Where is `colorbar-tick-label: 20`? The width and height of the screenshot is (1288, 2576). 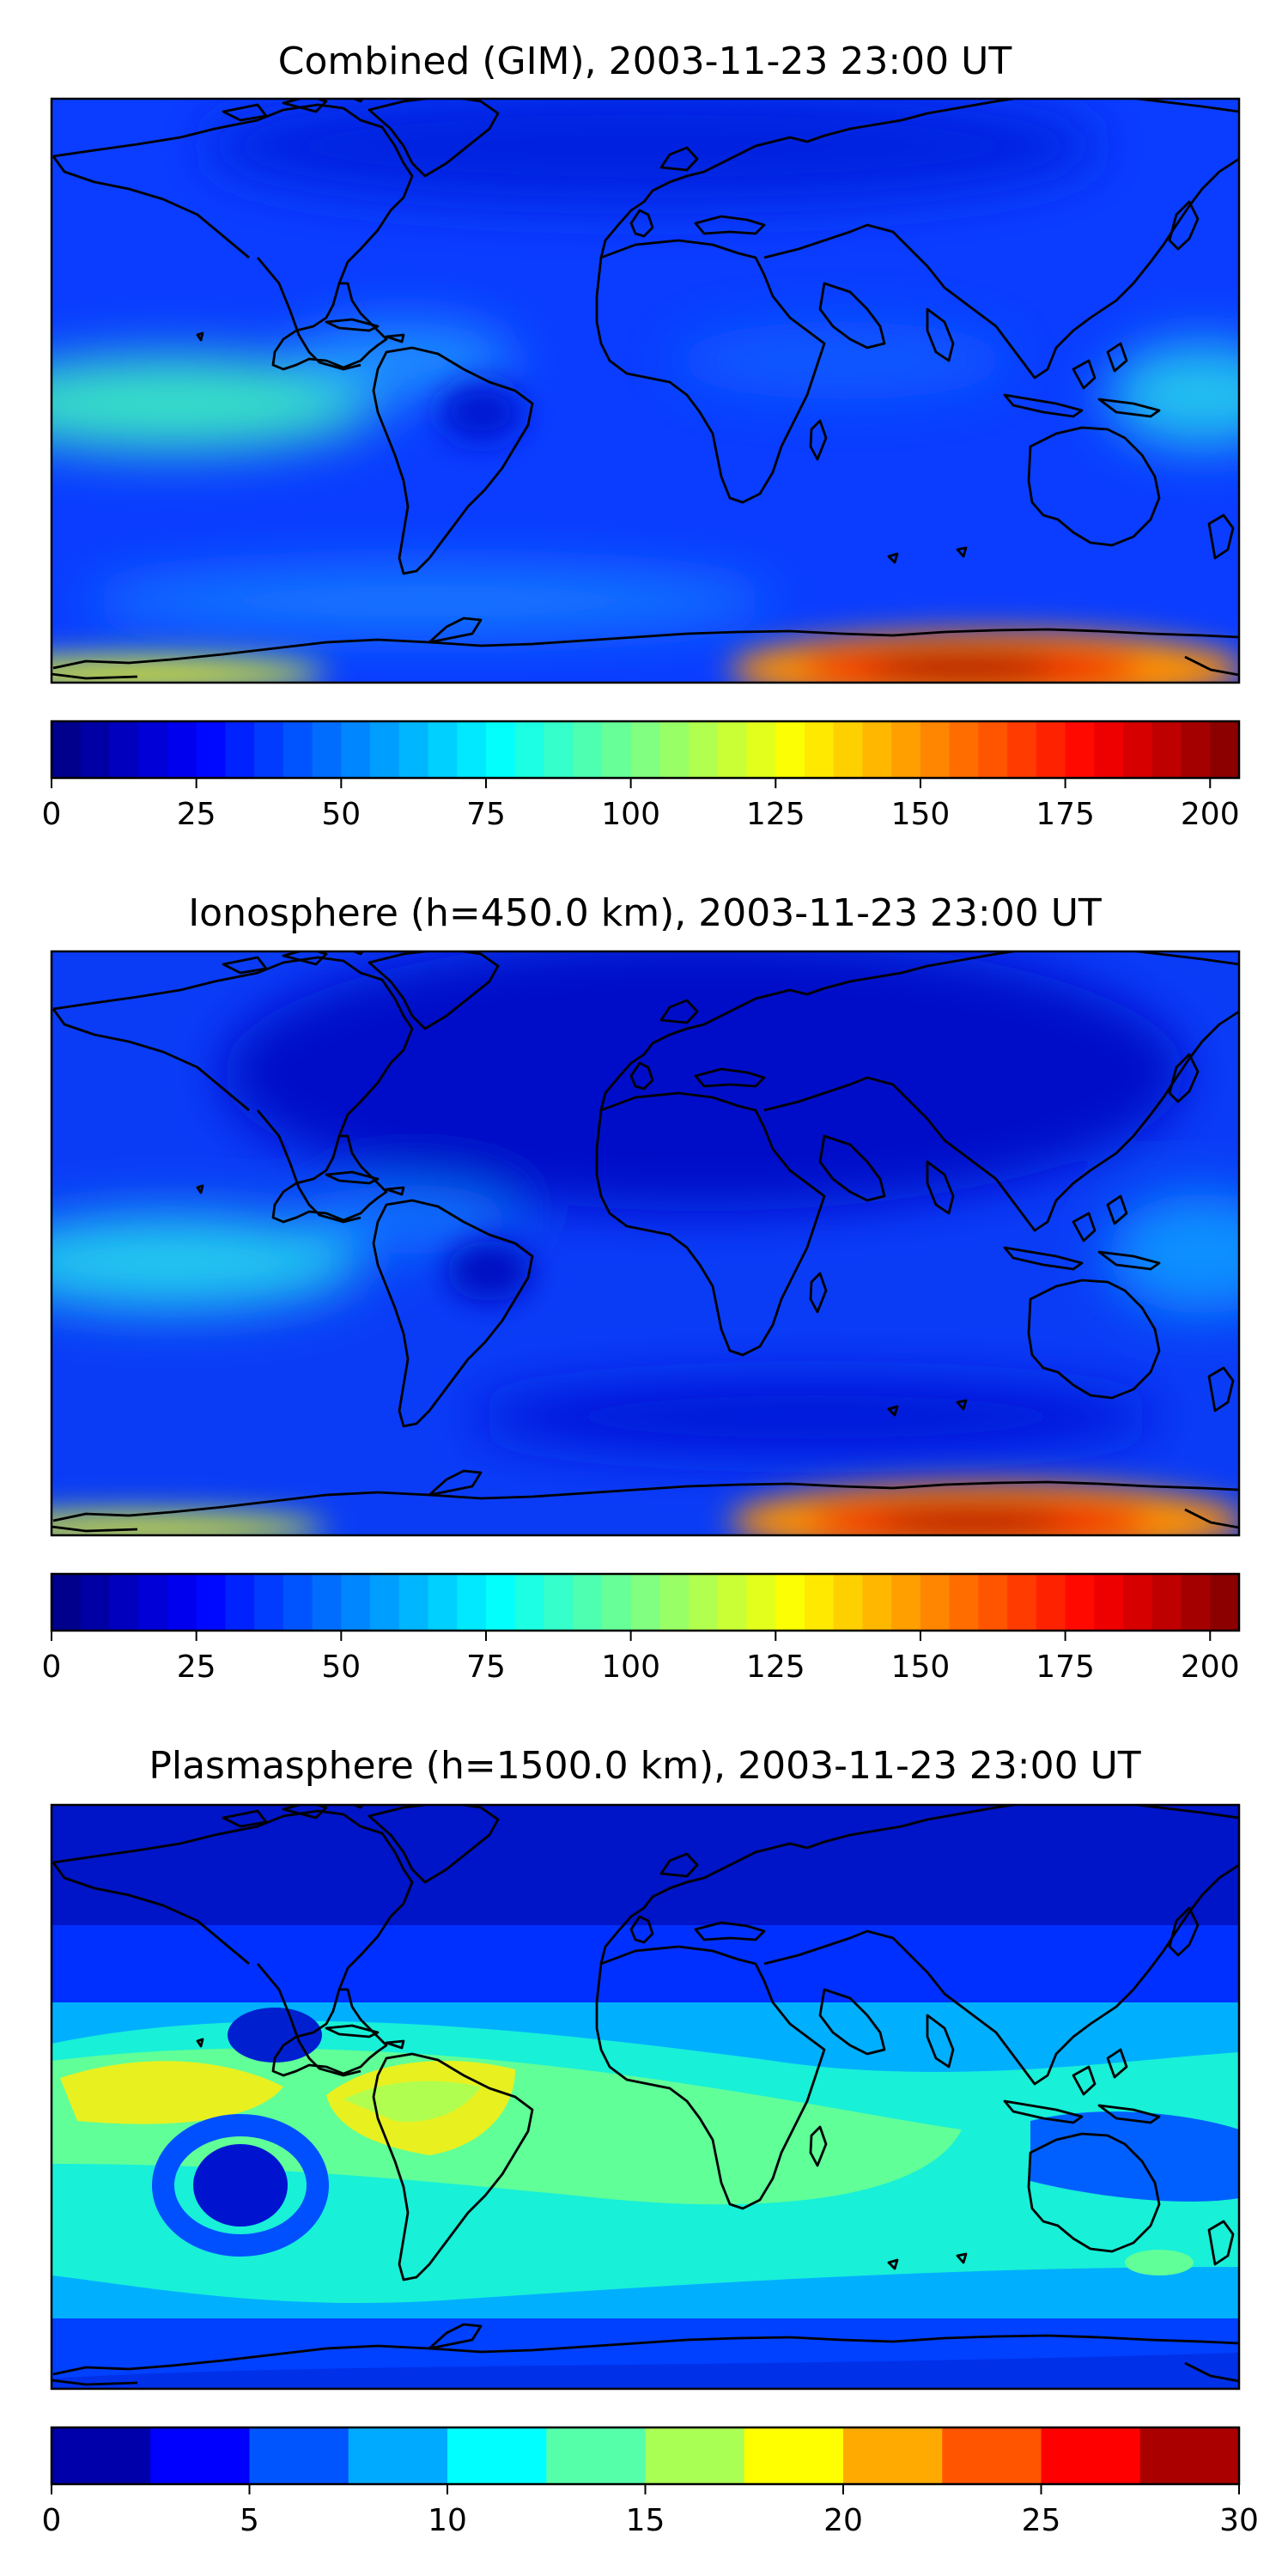 colorbar-tick-label: 20 is located at coordinates (843, 2521).